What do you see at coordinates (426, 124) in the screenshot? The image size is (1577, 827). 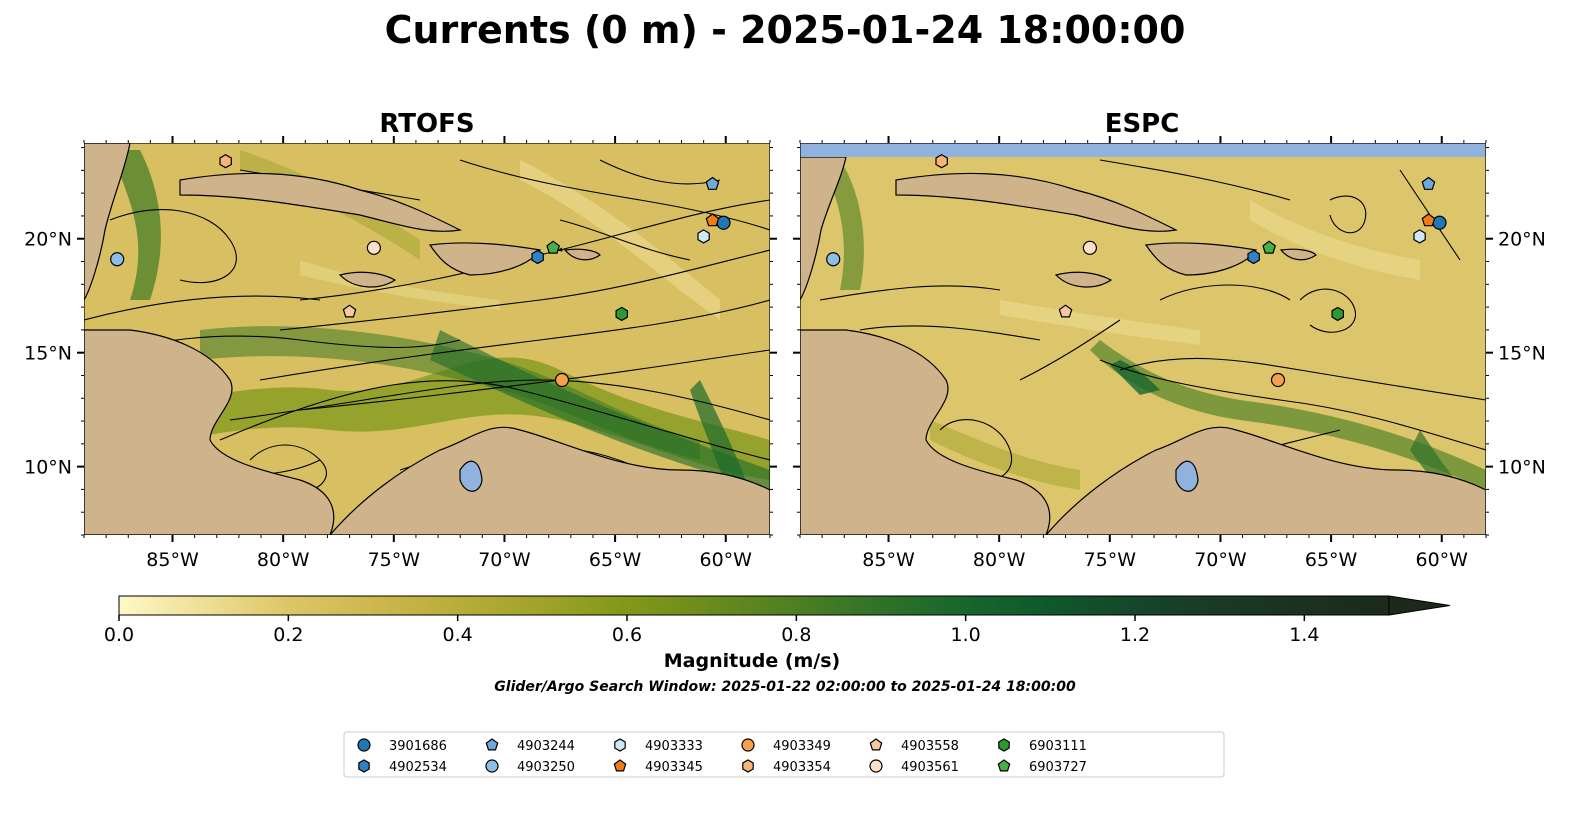 I see `panel-title-rtofs: RTOFS` at bounding box center [426, 124].